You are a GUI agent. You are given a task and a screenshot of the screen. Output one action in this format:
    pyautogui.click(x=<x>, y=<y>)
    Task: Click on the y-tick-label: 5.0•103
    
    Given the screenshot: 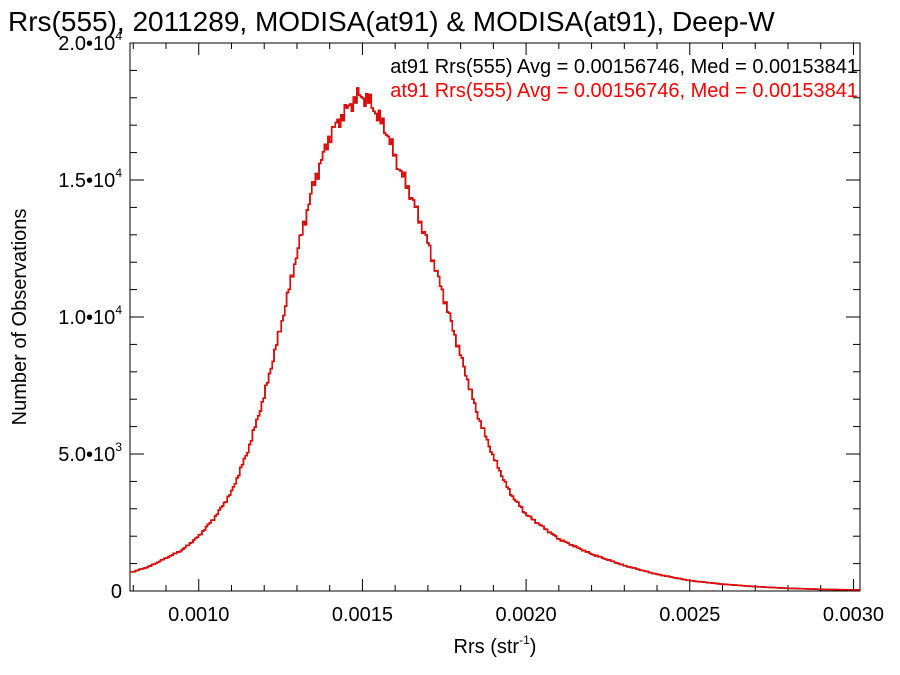 What is the action you would take?
    pyautogui.click(x=90, y=453)
    